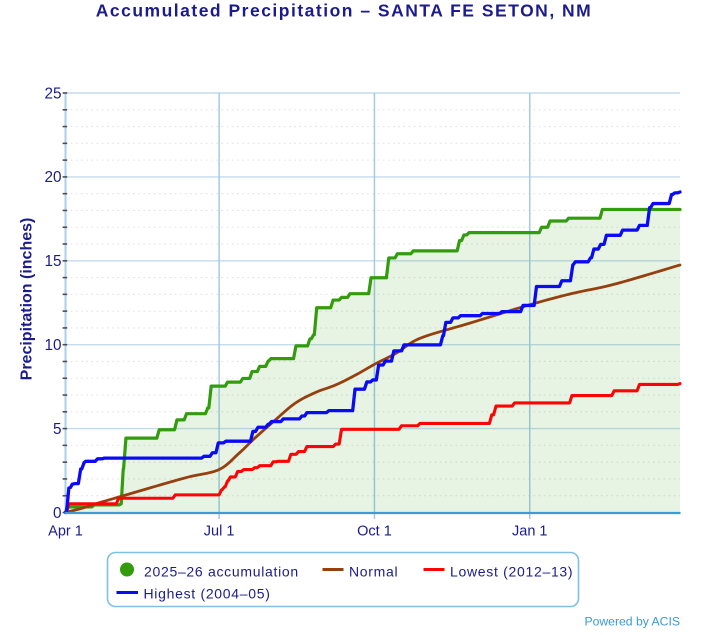  I want to click on svg-text: Highest (2004–05), so click(207, 594).